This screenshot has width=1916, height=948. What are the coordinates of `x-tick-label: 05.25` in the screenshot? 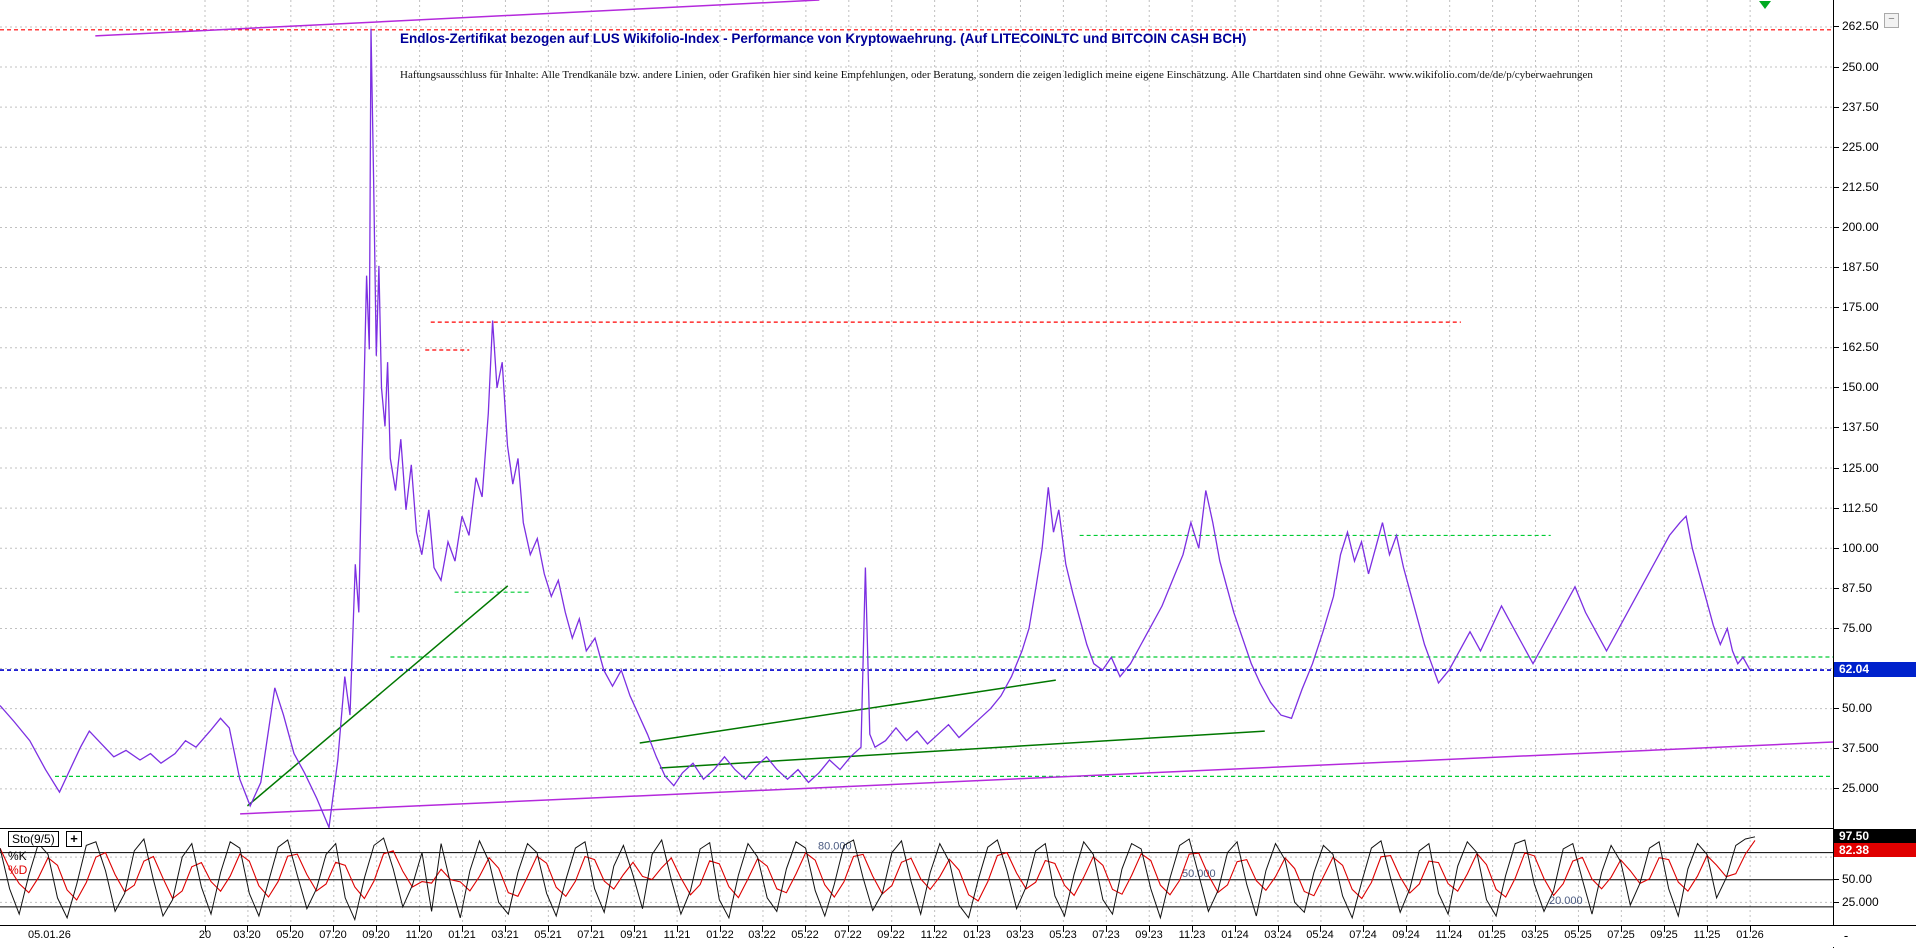 It's located at (1578, 935).